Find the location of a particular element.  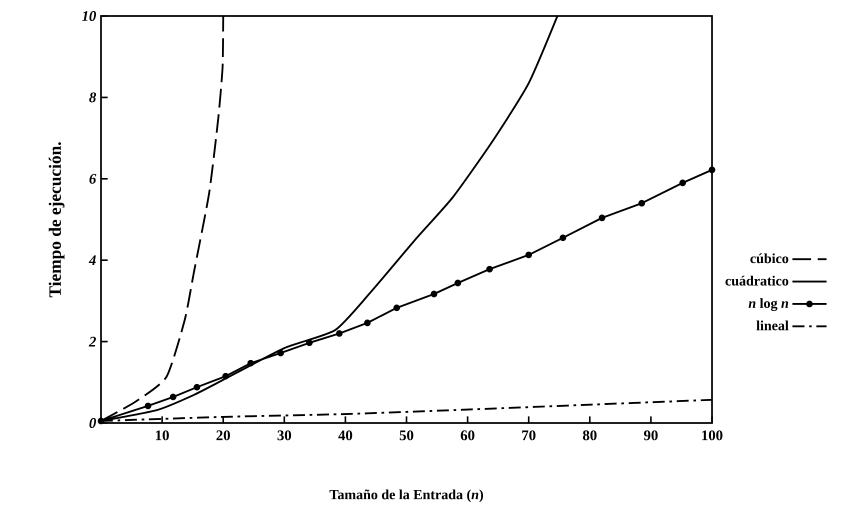

legend-label: lineal is located at coordinates (772, 325).